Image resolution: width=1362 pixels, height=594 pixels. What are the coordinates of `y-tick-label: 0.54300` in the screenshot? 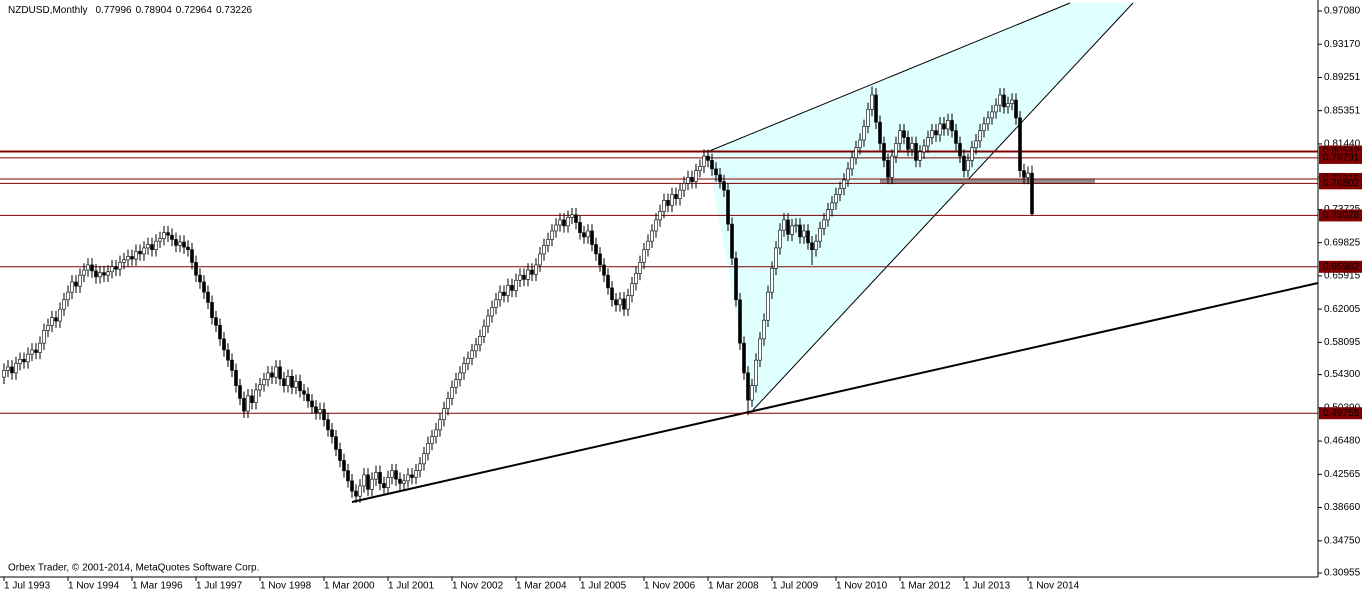 It's located at (1342, 374).